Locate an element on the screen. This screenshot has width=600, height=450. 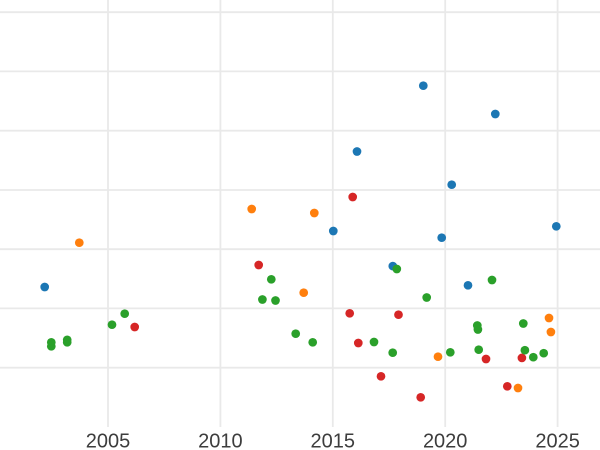
svg-text: 2025 is located at coordinates (557, 440).